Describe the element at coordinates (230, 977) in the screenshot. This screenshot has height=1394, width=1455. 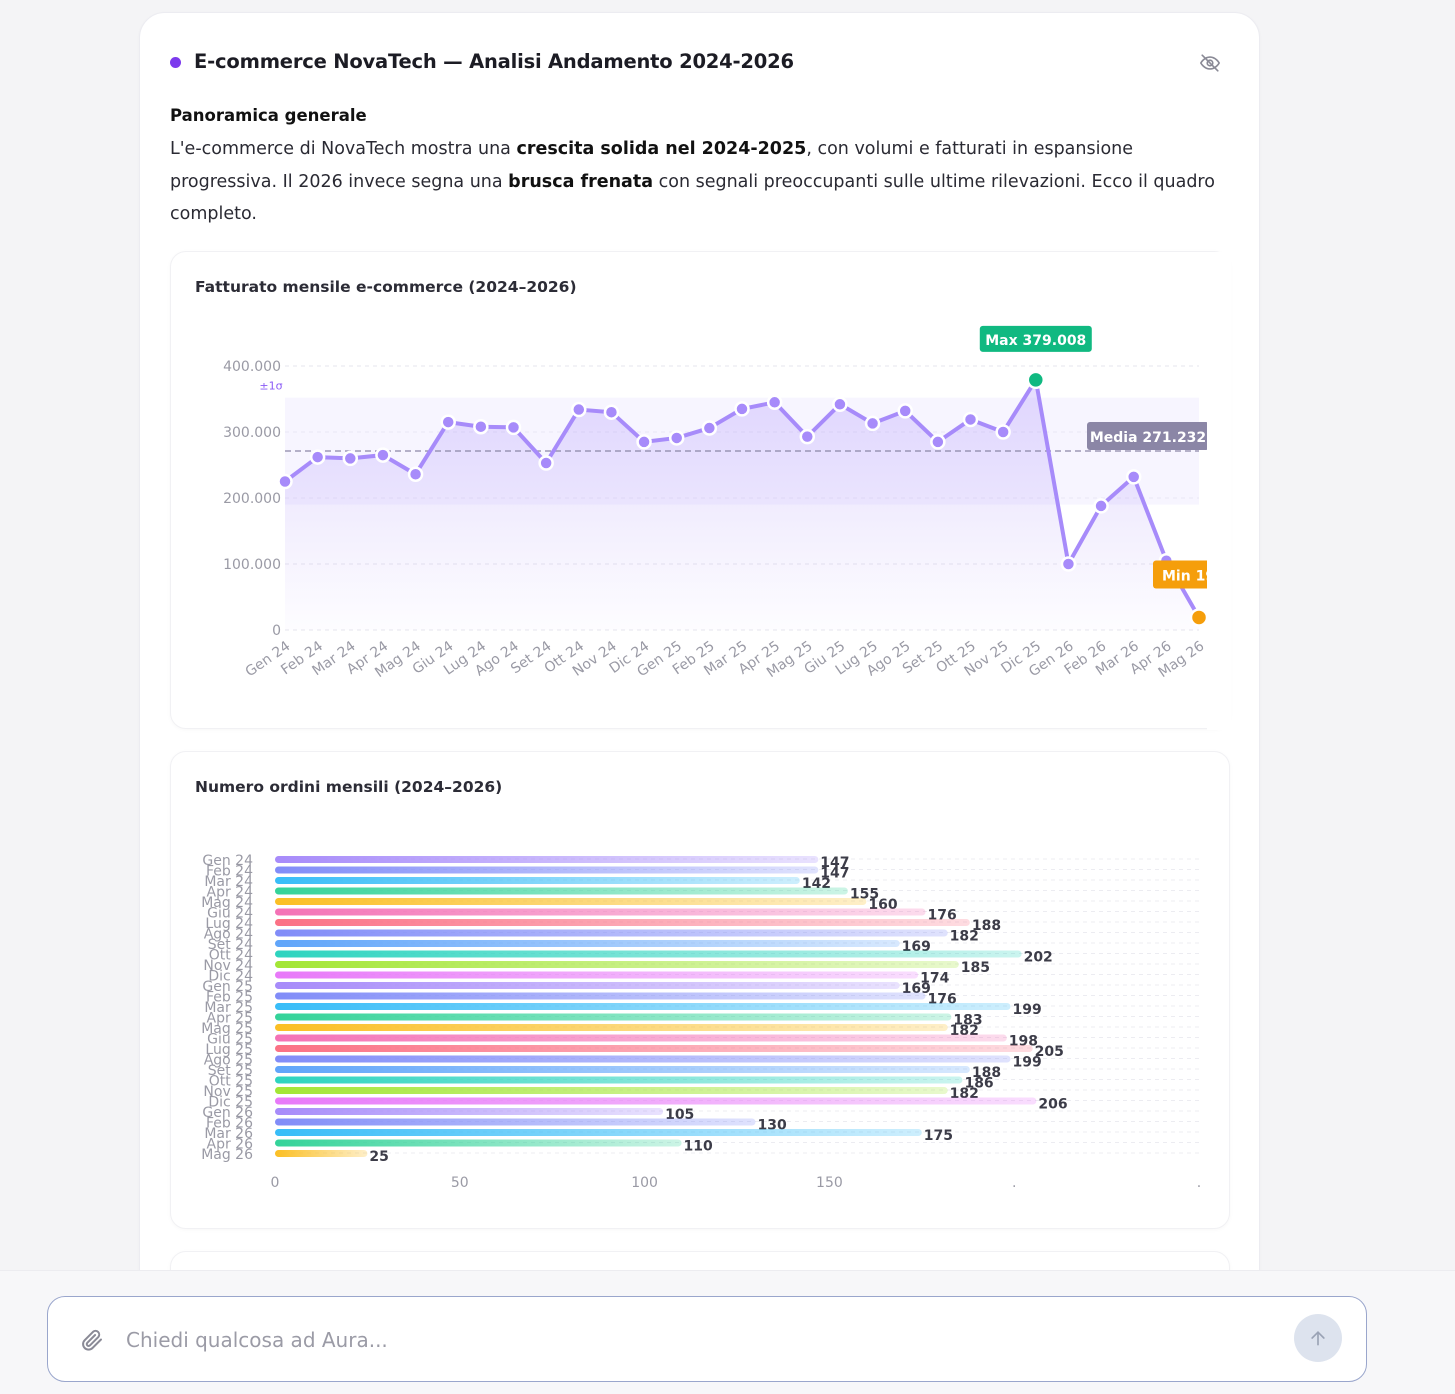
I see `y-tick-label: Dic 24` at that location.